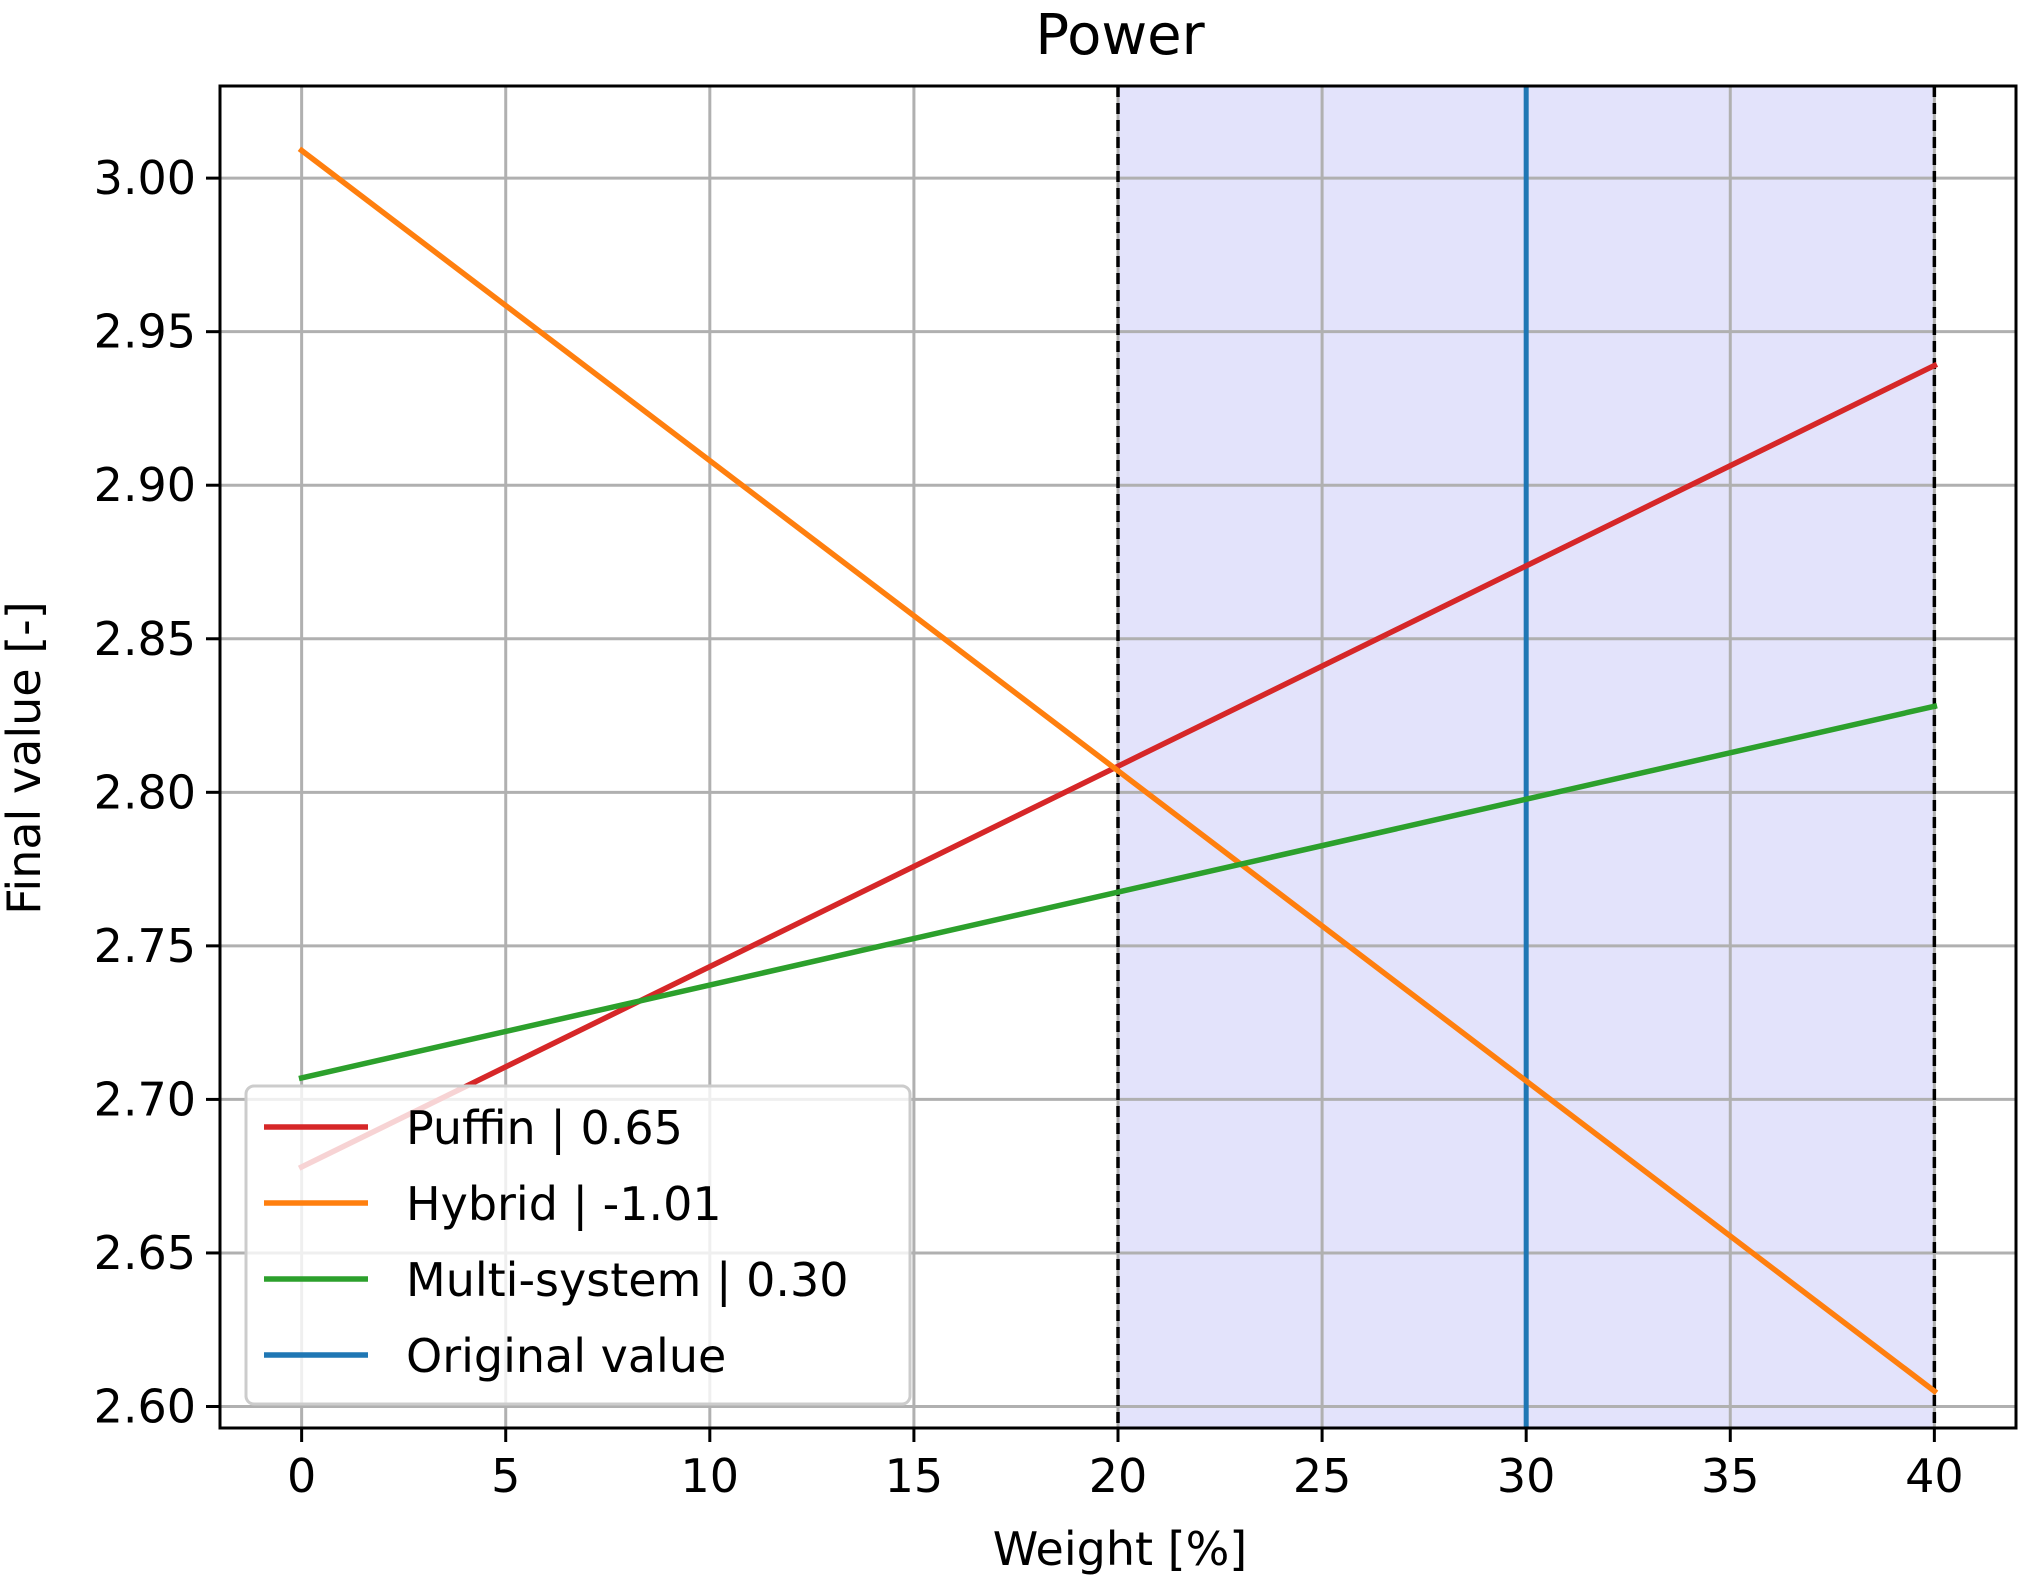 The height and width of the screenshot is (1576, 2023). Describe the element at coordinates (544, 1128) in the screenshot. I see `legend-label: Puffin | 0.65` at that location.